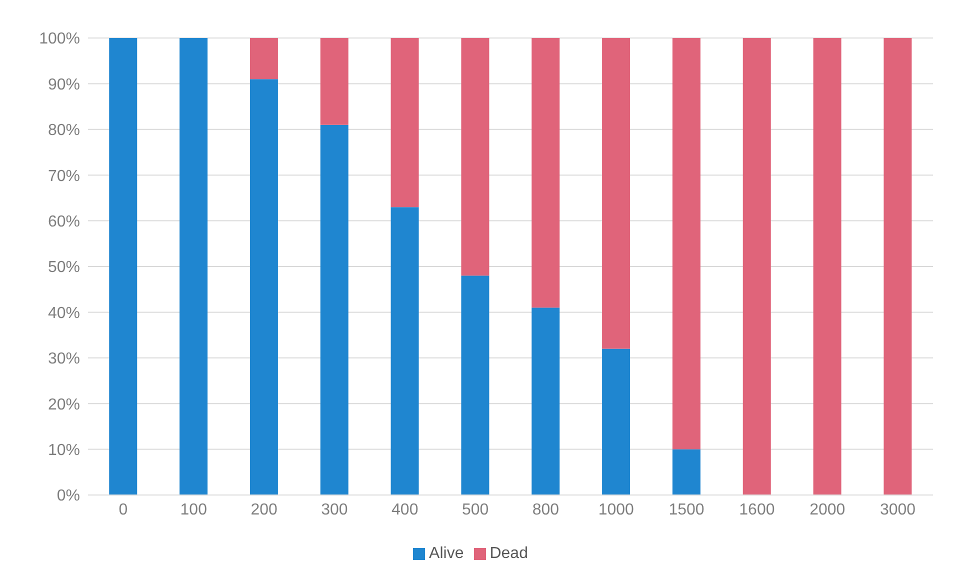  Describe the element at coordinates (475, 509) in the screenshot. I see `x-tick-label: 500` at that location.